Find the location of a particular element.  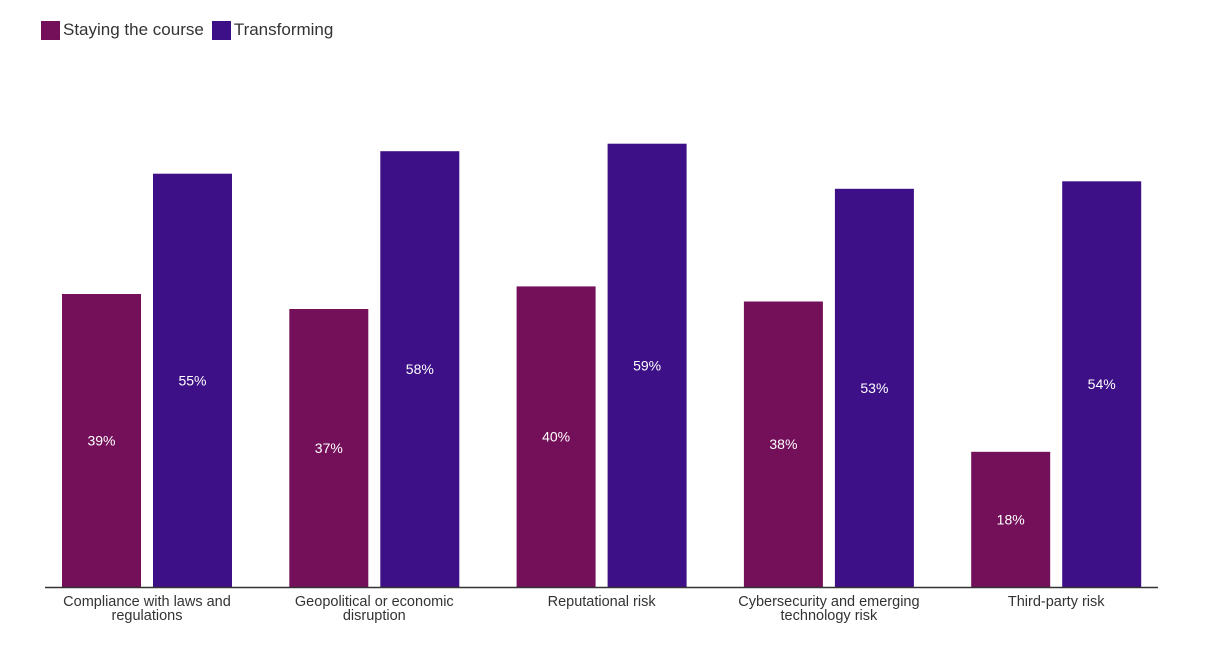

value-label-staying-0: 39% is located at coordinates (101, 441).